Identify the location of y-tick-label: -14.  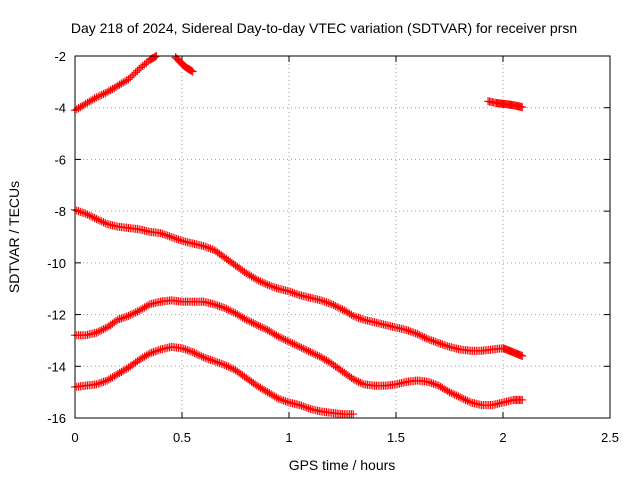
(56, 366).